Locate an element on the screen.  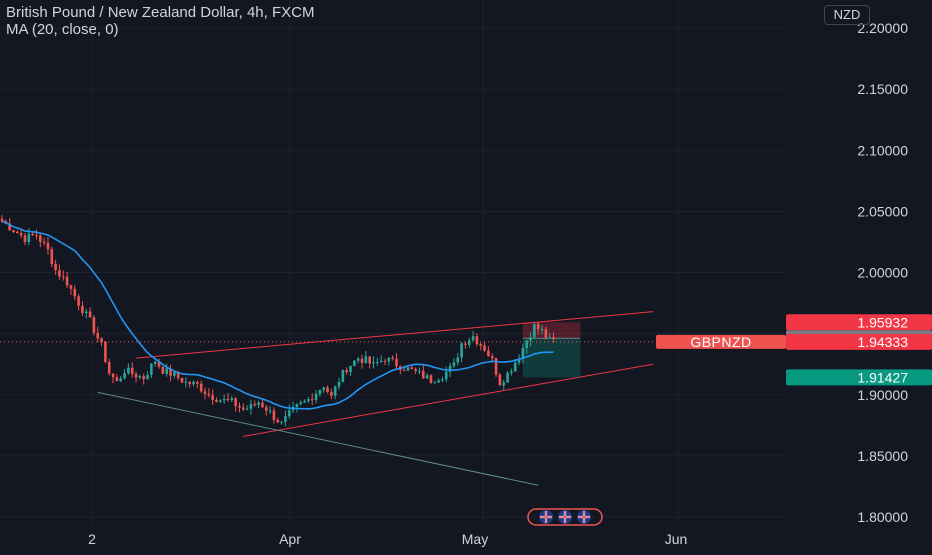
price-label-position-low: 1.91427 is located at coordinates (859, 377).